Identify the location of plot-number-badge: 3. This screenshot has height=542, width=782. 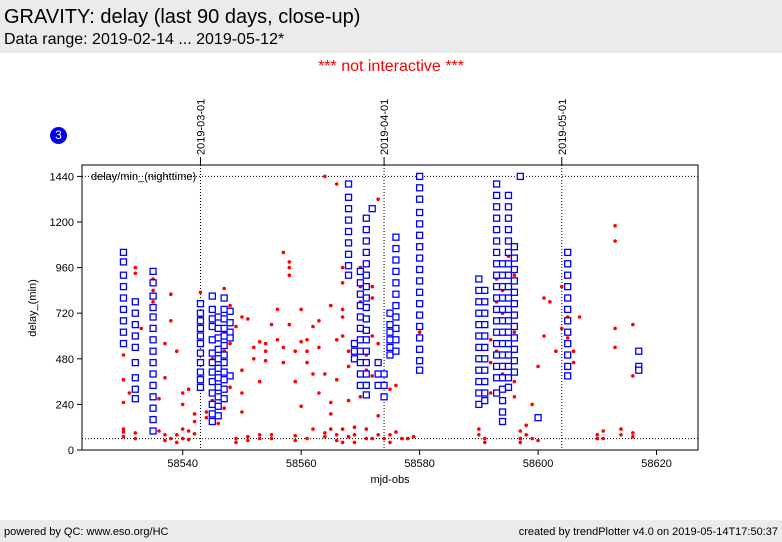
(58, 135).